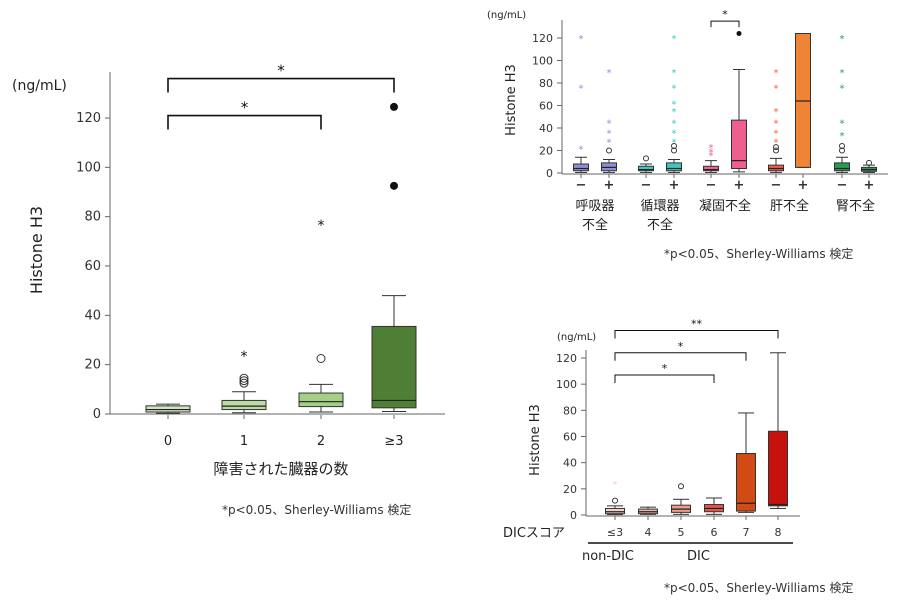  What do you see at coordinates (570, 410) in the screenshot?
I see `dic-y-tick-label: 80` at bounding box center [570, 410].